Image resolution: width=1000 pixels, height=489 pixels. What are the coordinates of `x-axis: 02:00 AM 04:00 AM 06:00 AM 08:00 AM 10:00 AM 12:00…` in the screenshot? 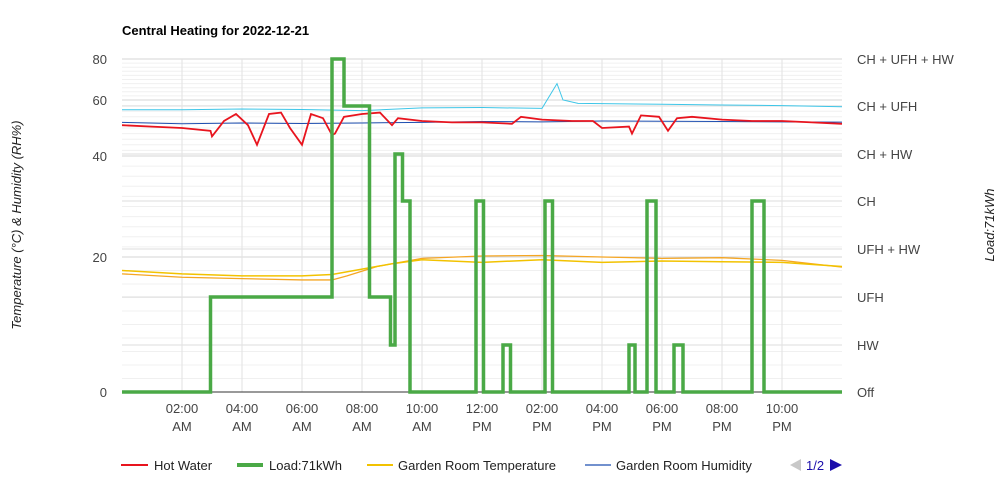 It's located at (482, 417).